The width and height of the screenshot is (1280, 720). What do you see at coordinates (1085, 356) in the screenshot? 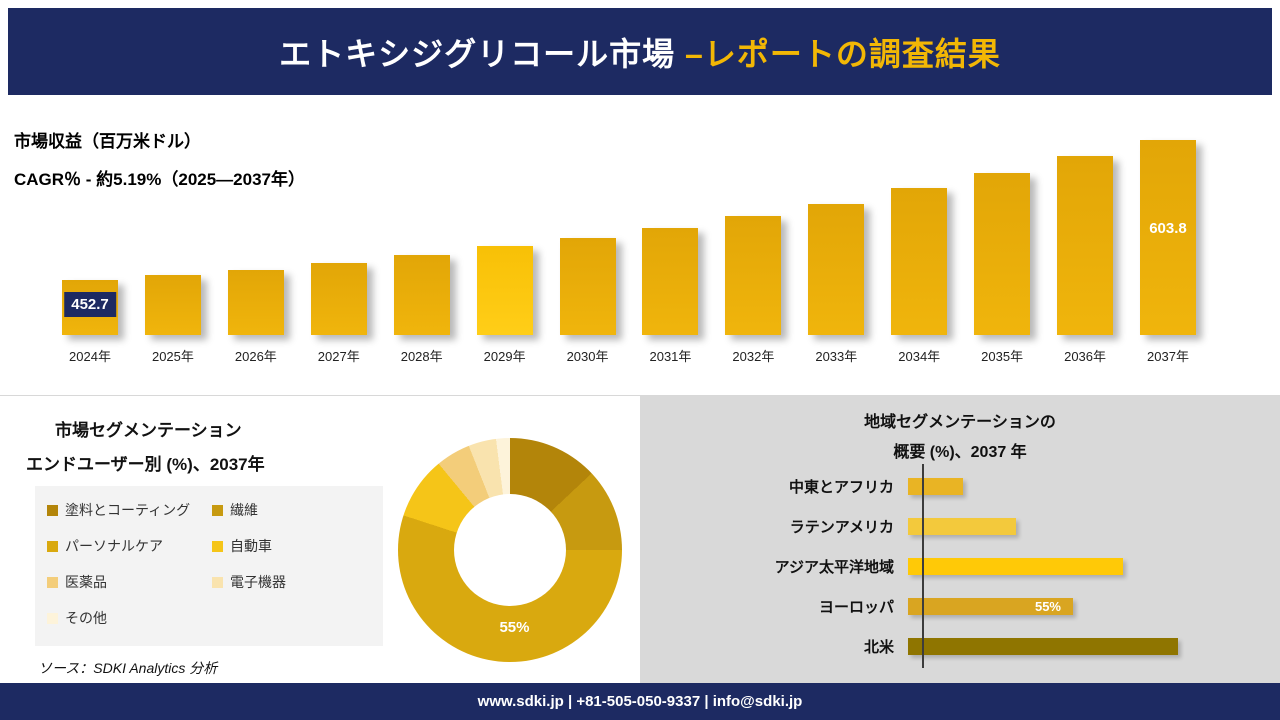
I see `x-axis-label: 2036年` at bounding box center [1085, 356].